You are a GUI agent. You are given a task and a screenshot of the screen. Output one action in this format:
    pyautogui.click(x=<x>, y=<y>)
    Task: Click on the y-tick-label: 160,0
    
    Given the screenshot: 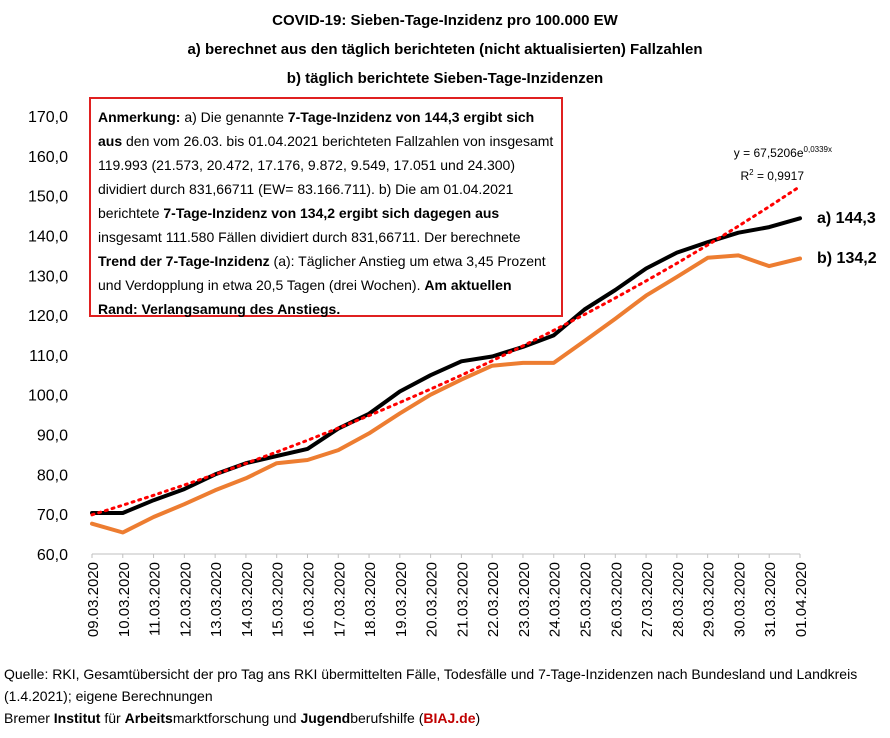 What is the action you would take?
    pyautogui.click(x=48, y=157)
    